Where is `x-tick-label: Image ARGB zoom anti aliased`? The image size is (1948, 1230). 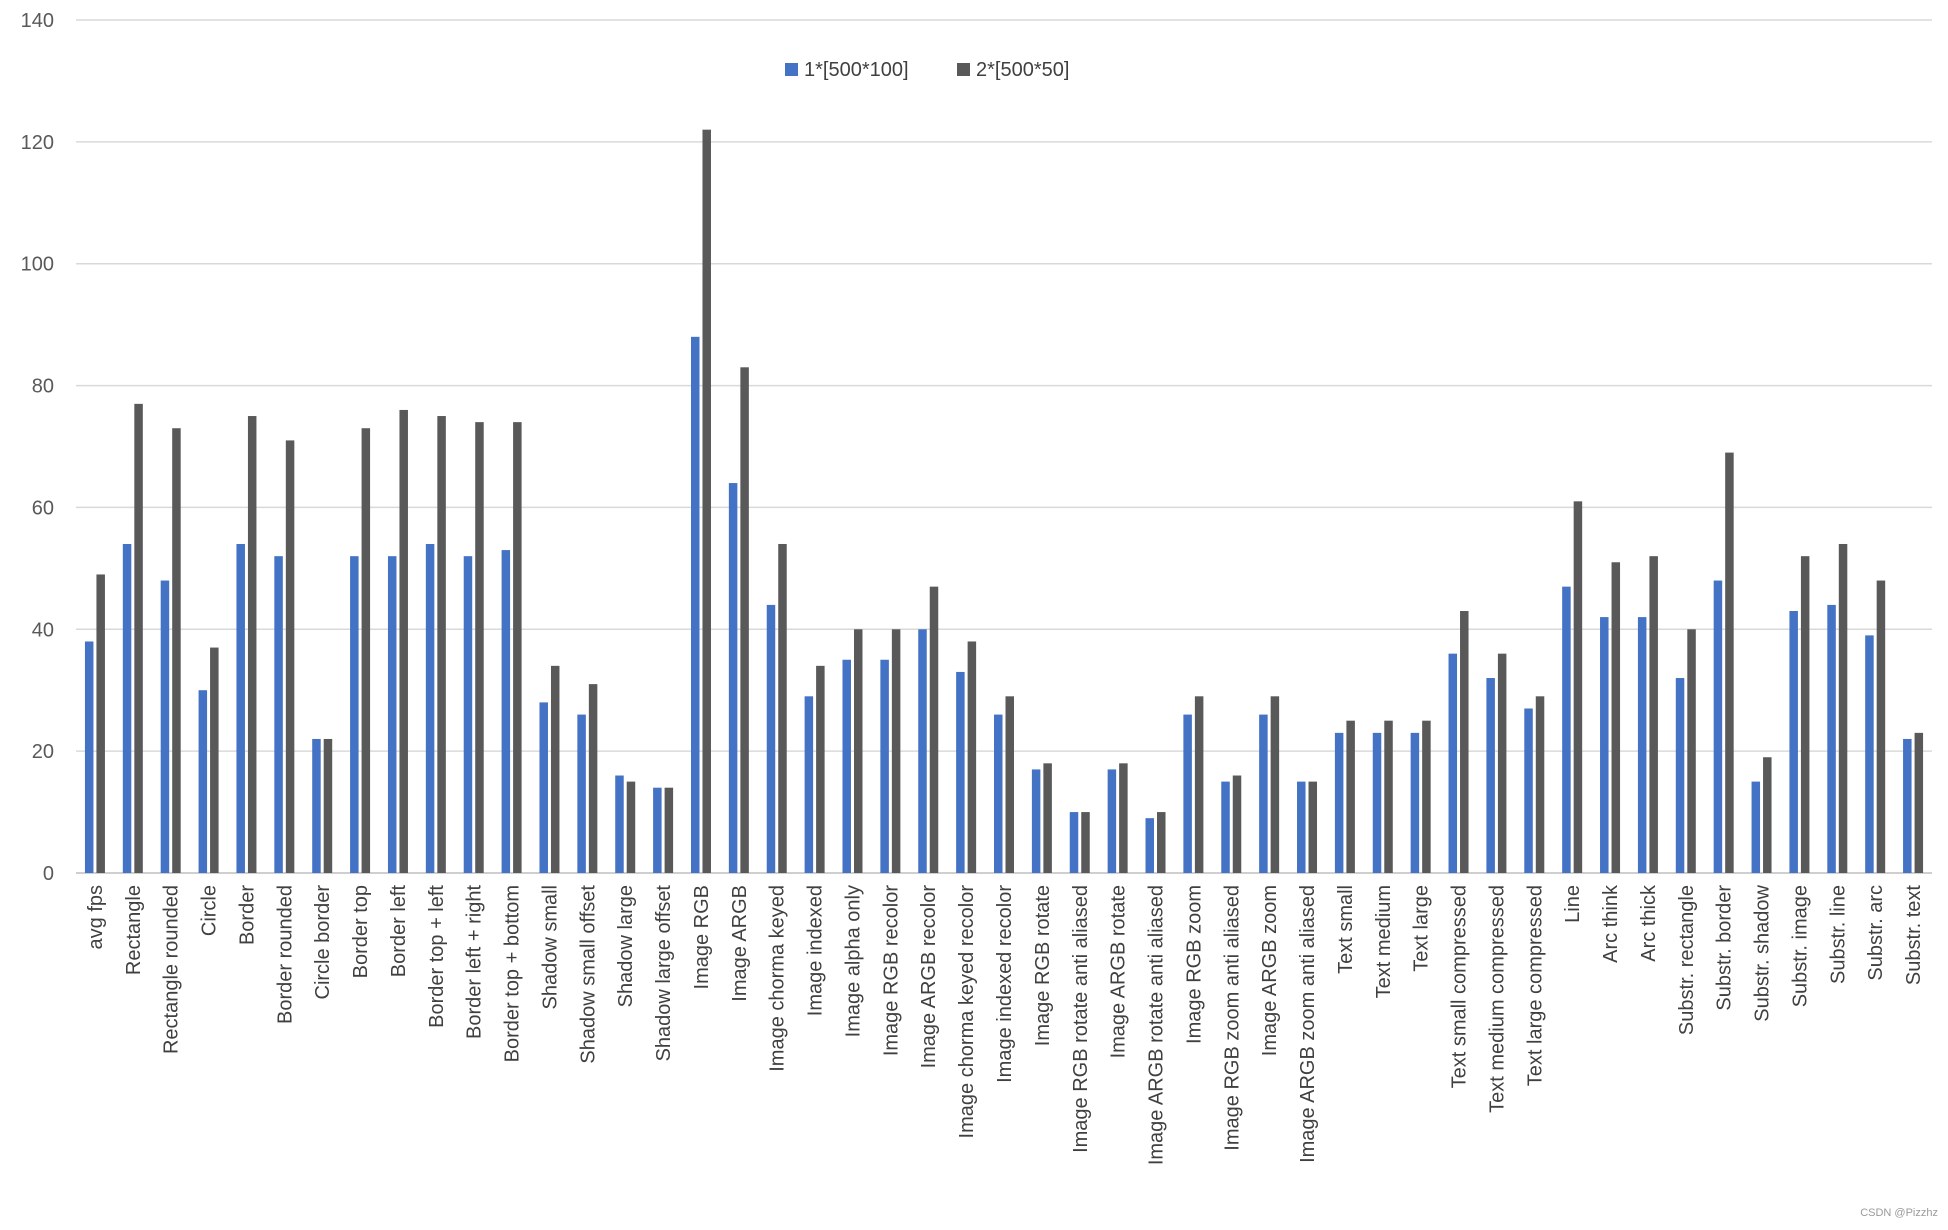 x-tick-label: Image ARGB zoom anti aliased is located at coordinates (1308, 1024).